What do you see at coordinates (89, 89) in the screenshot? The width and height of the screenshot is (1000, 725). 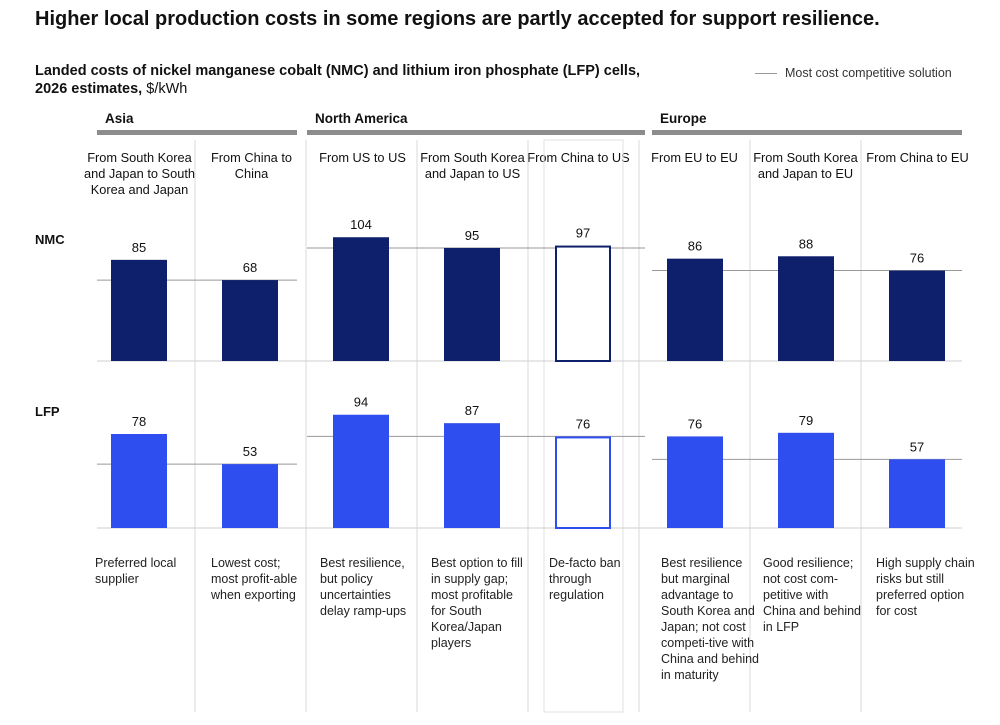 I see `subtitle-line-2: 2026 estimates,` at bounding box center [89, 89].